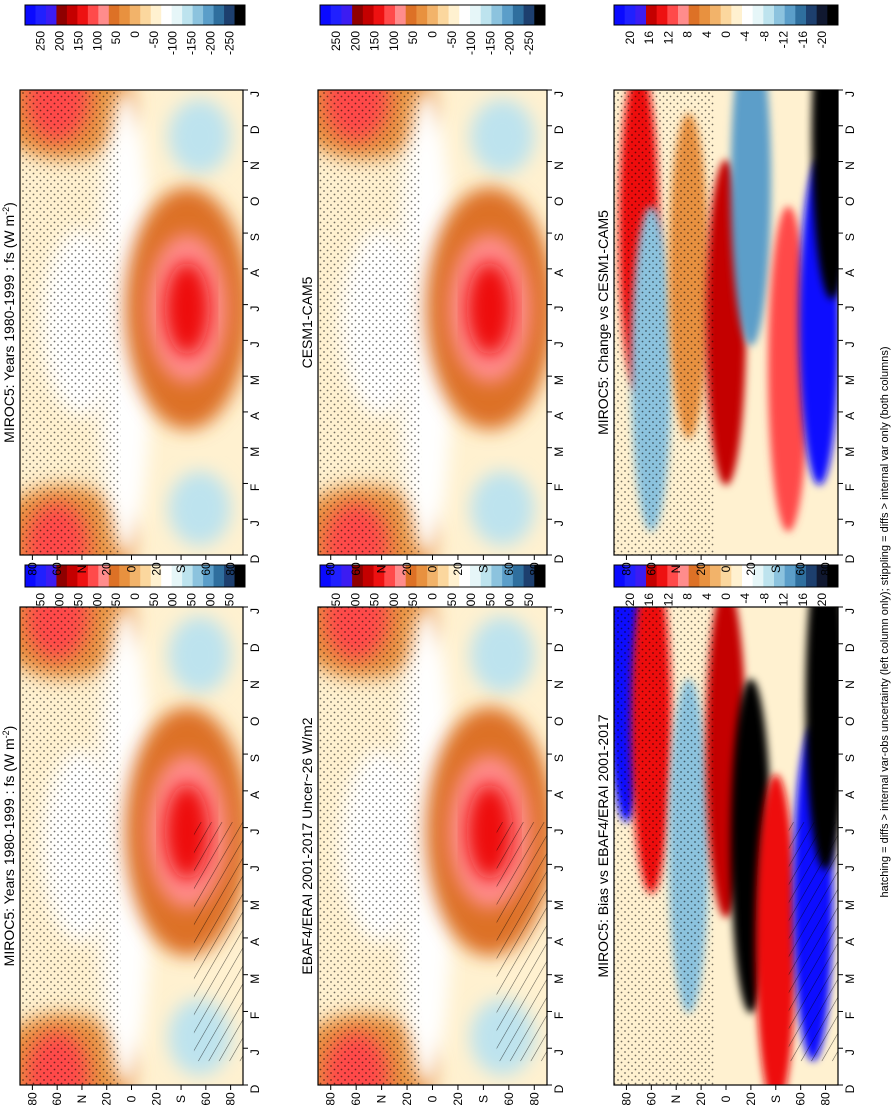 The width and height of the screenshot is (895, 1105). I want to click on contour-region, so click(502, 508).